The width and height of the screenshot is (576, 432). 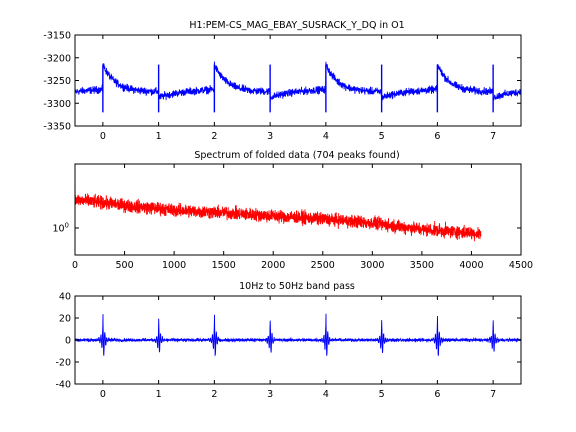 I want to click on panel-timeseries-data, so click(x=298, y=87).